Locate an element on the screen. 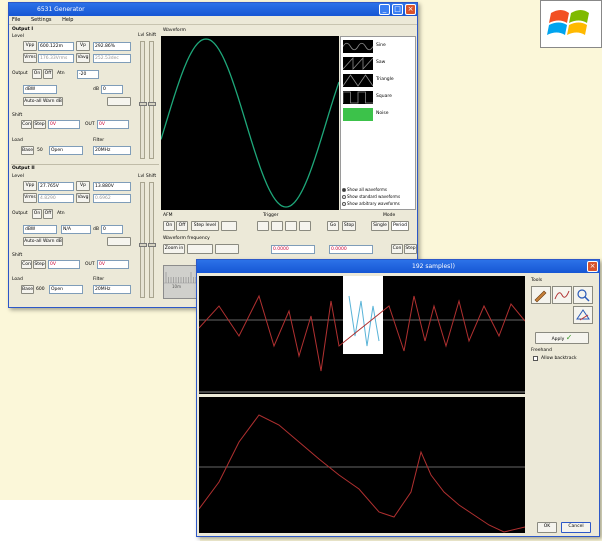 The width and height of the screenshot is (602, 541). output2-vavg-button: Vavg is located at coordinates (83, 198).